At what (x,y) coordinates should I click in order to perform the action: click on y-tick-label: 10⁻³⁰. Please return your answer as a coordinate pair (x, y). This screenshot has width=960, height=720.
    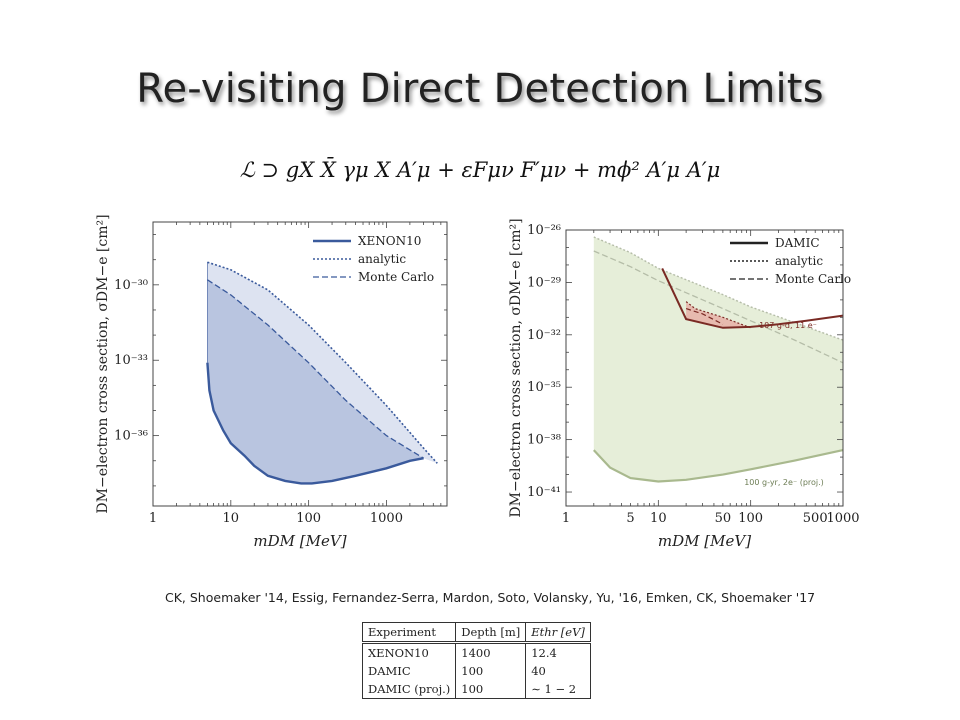
    Looking at the image, I should click on (131, 285).